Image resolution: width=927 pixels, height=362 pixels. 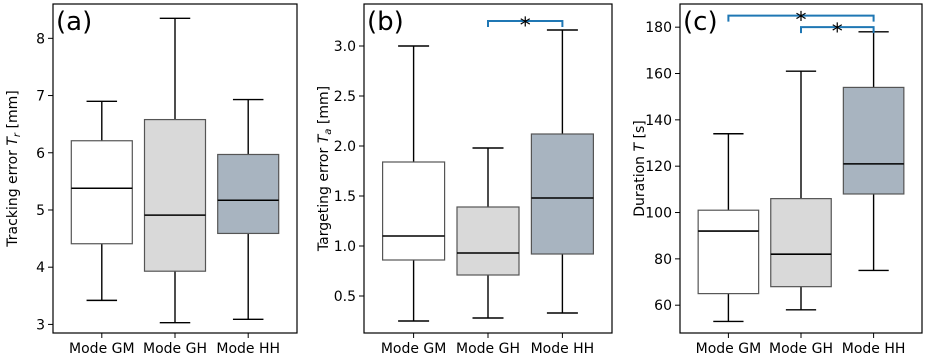 I want to click on y-tick-label: 4, so click(x=40, y=268).